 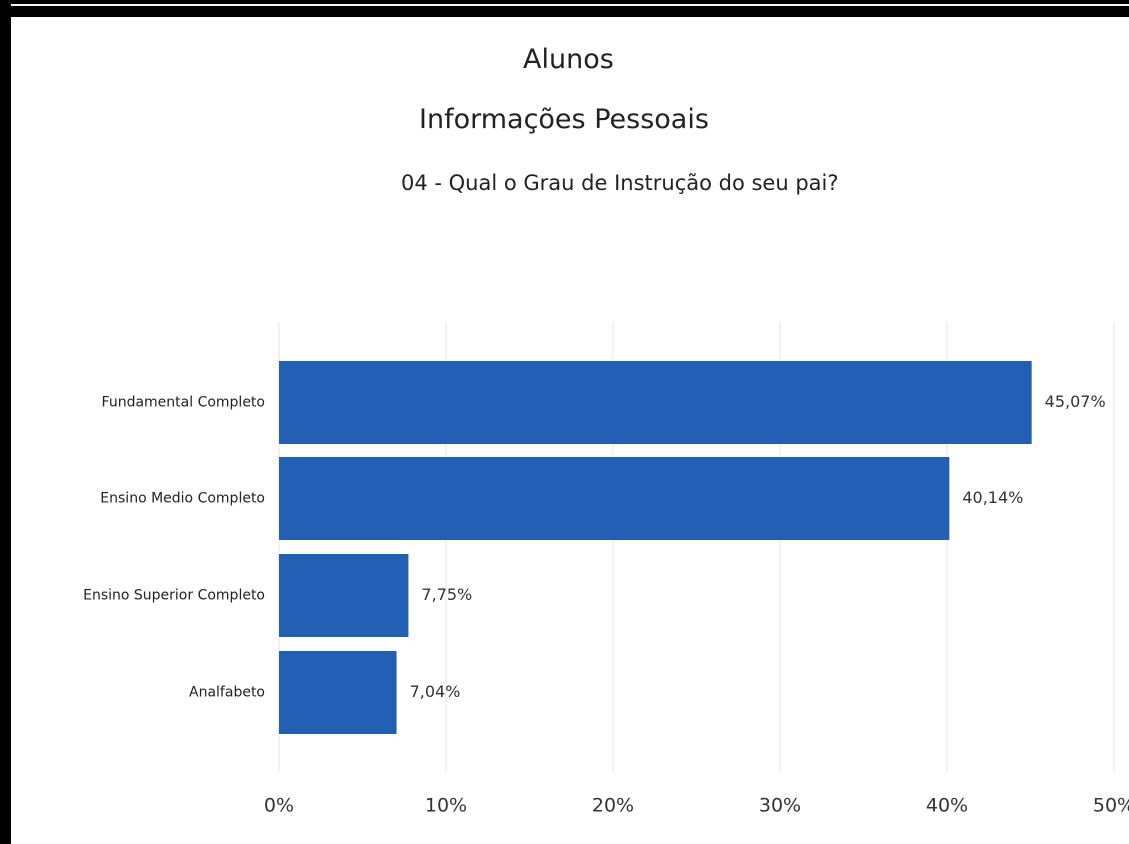 What do you see at coordinates (992, 497) in the screenshot?
I see `data-label: 40,14%` at bounding box center [992, 497].